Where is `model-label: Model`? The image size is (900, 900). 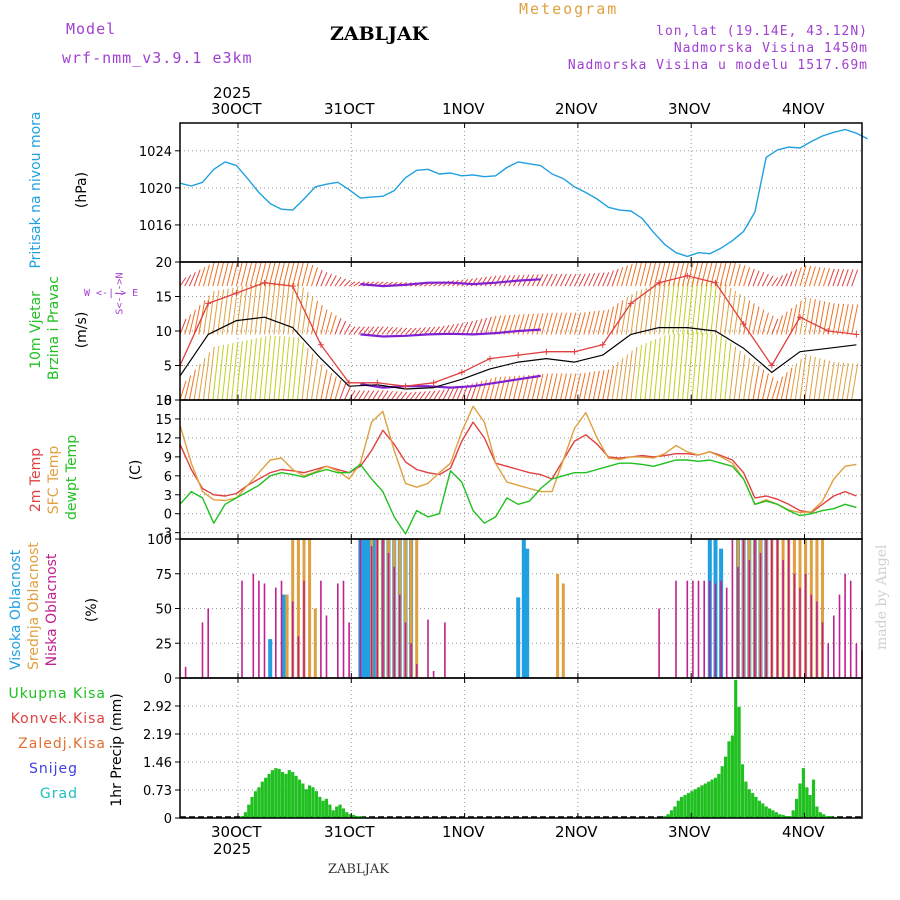
model-label: Model is located at coordinates (91, 29).